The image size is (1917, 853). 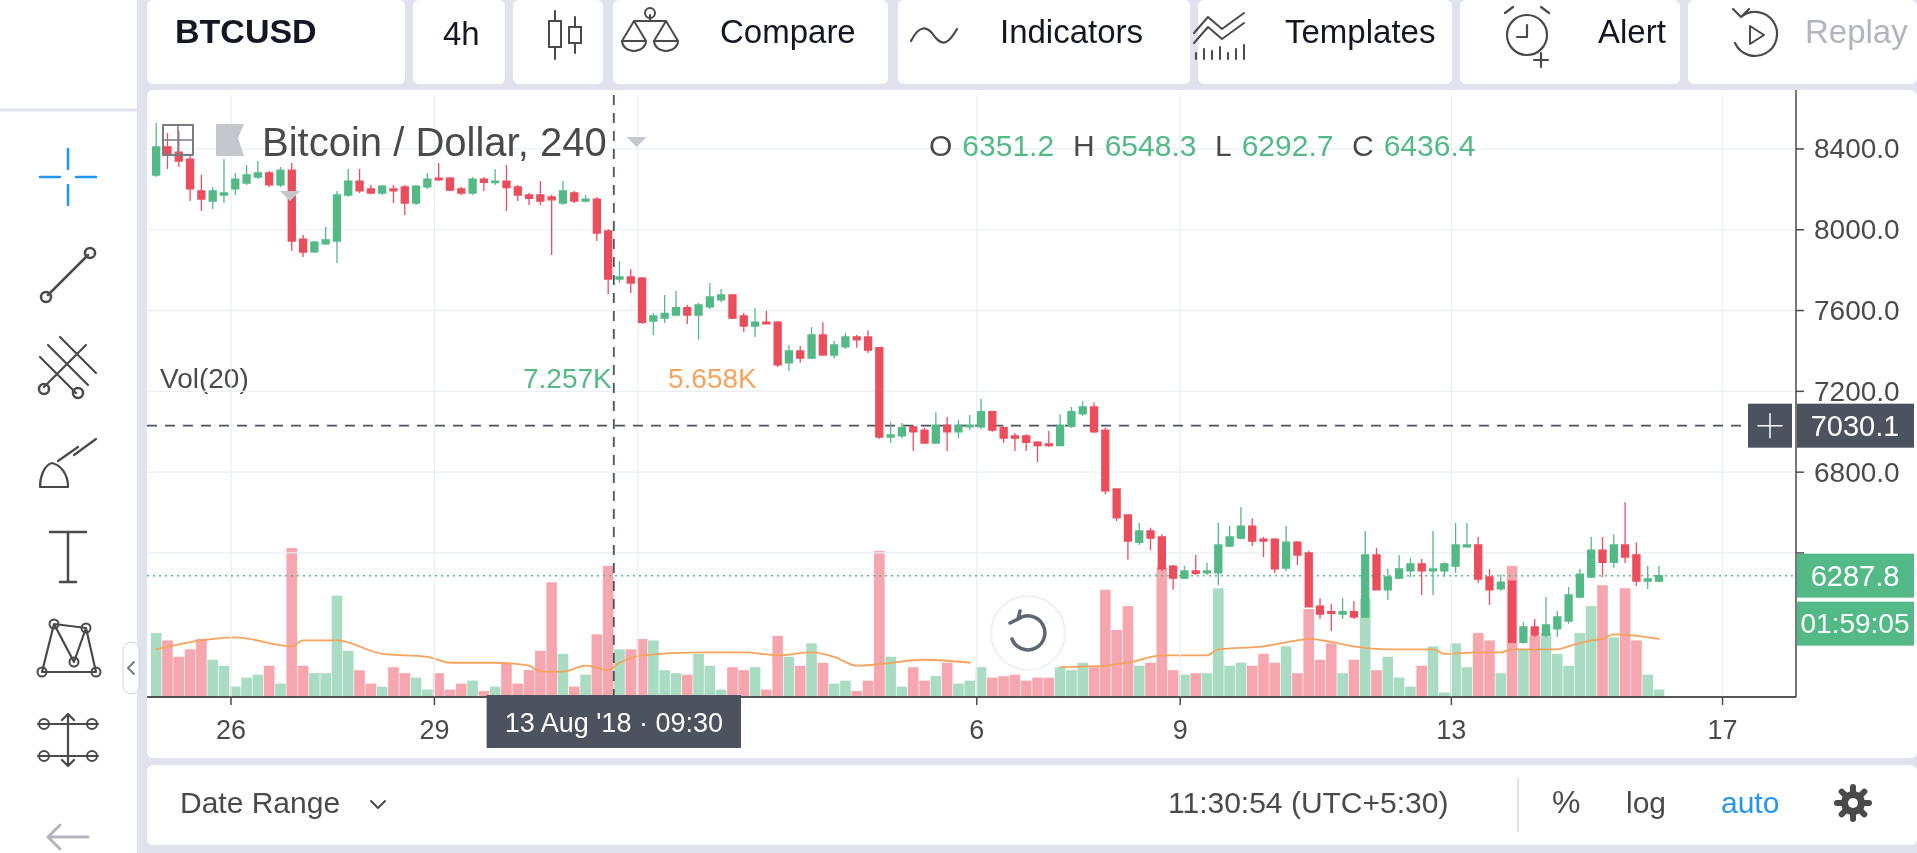 I want to click on text: Date Range, so click(x=260, y=802).